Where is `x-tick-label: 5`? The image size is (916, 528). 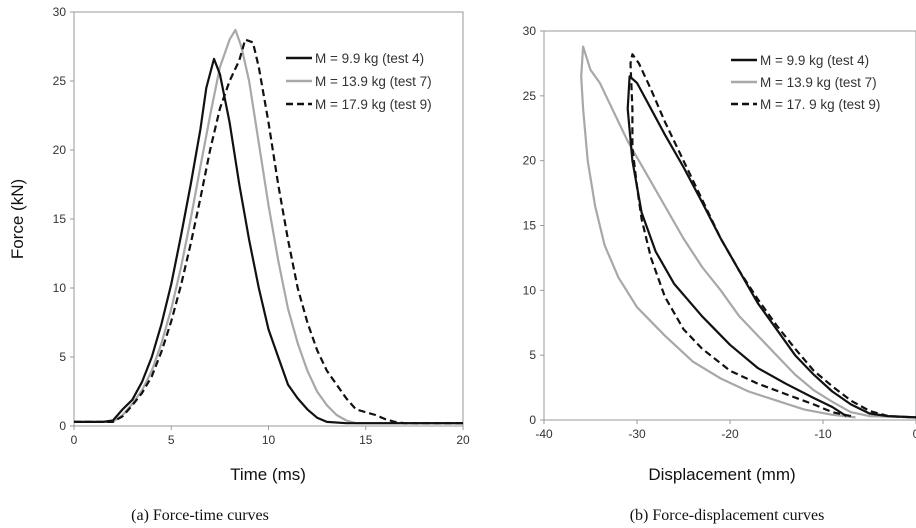
x-tick-label: 5 is located at coordinates (171, 440).